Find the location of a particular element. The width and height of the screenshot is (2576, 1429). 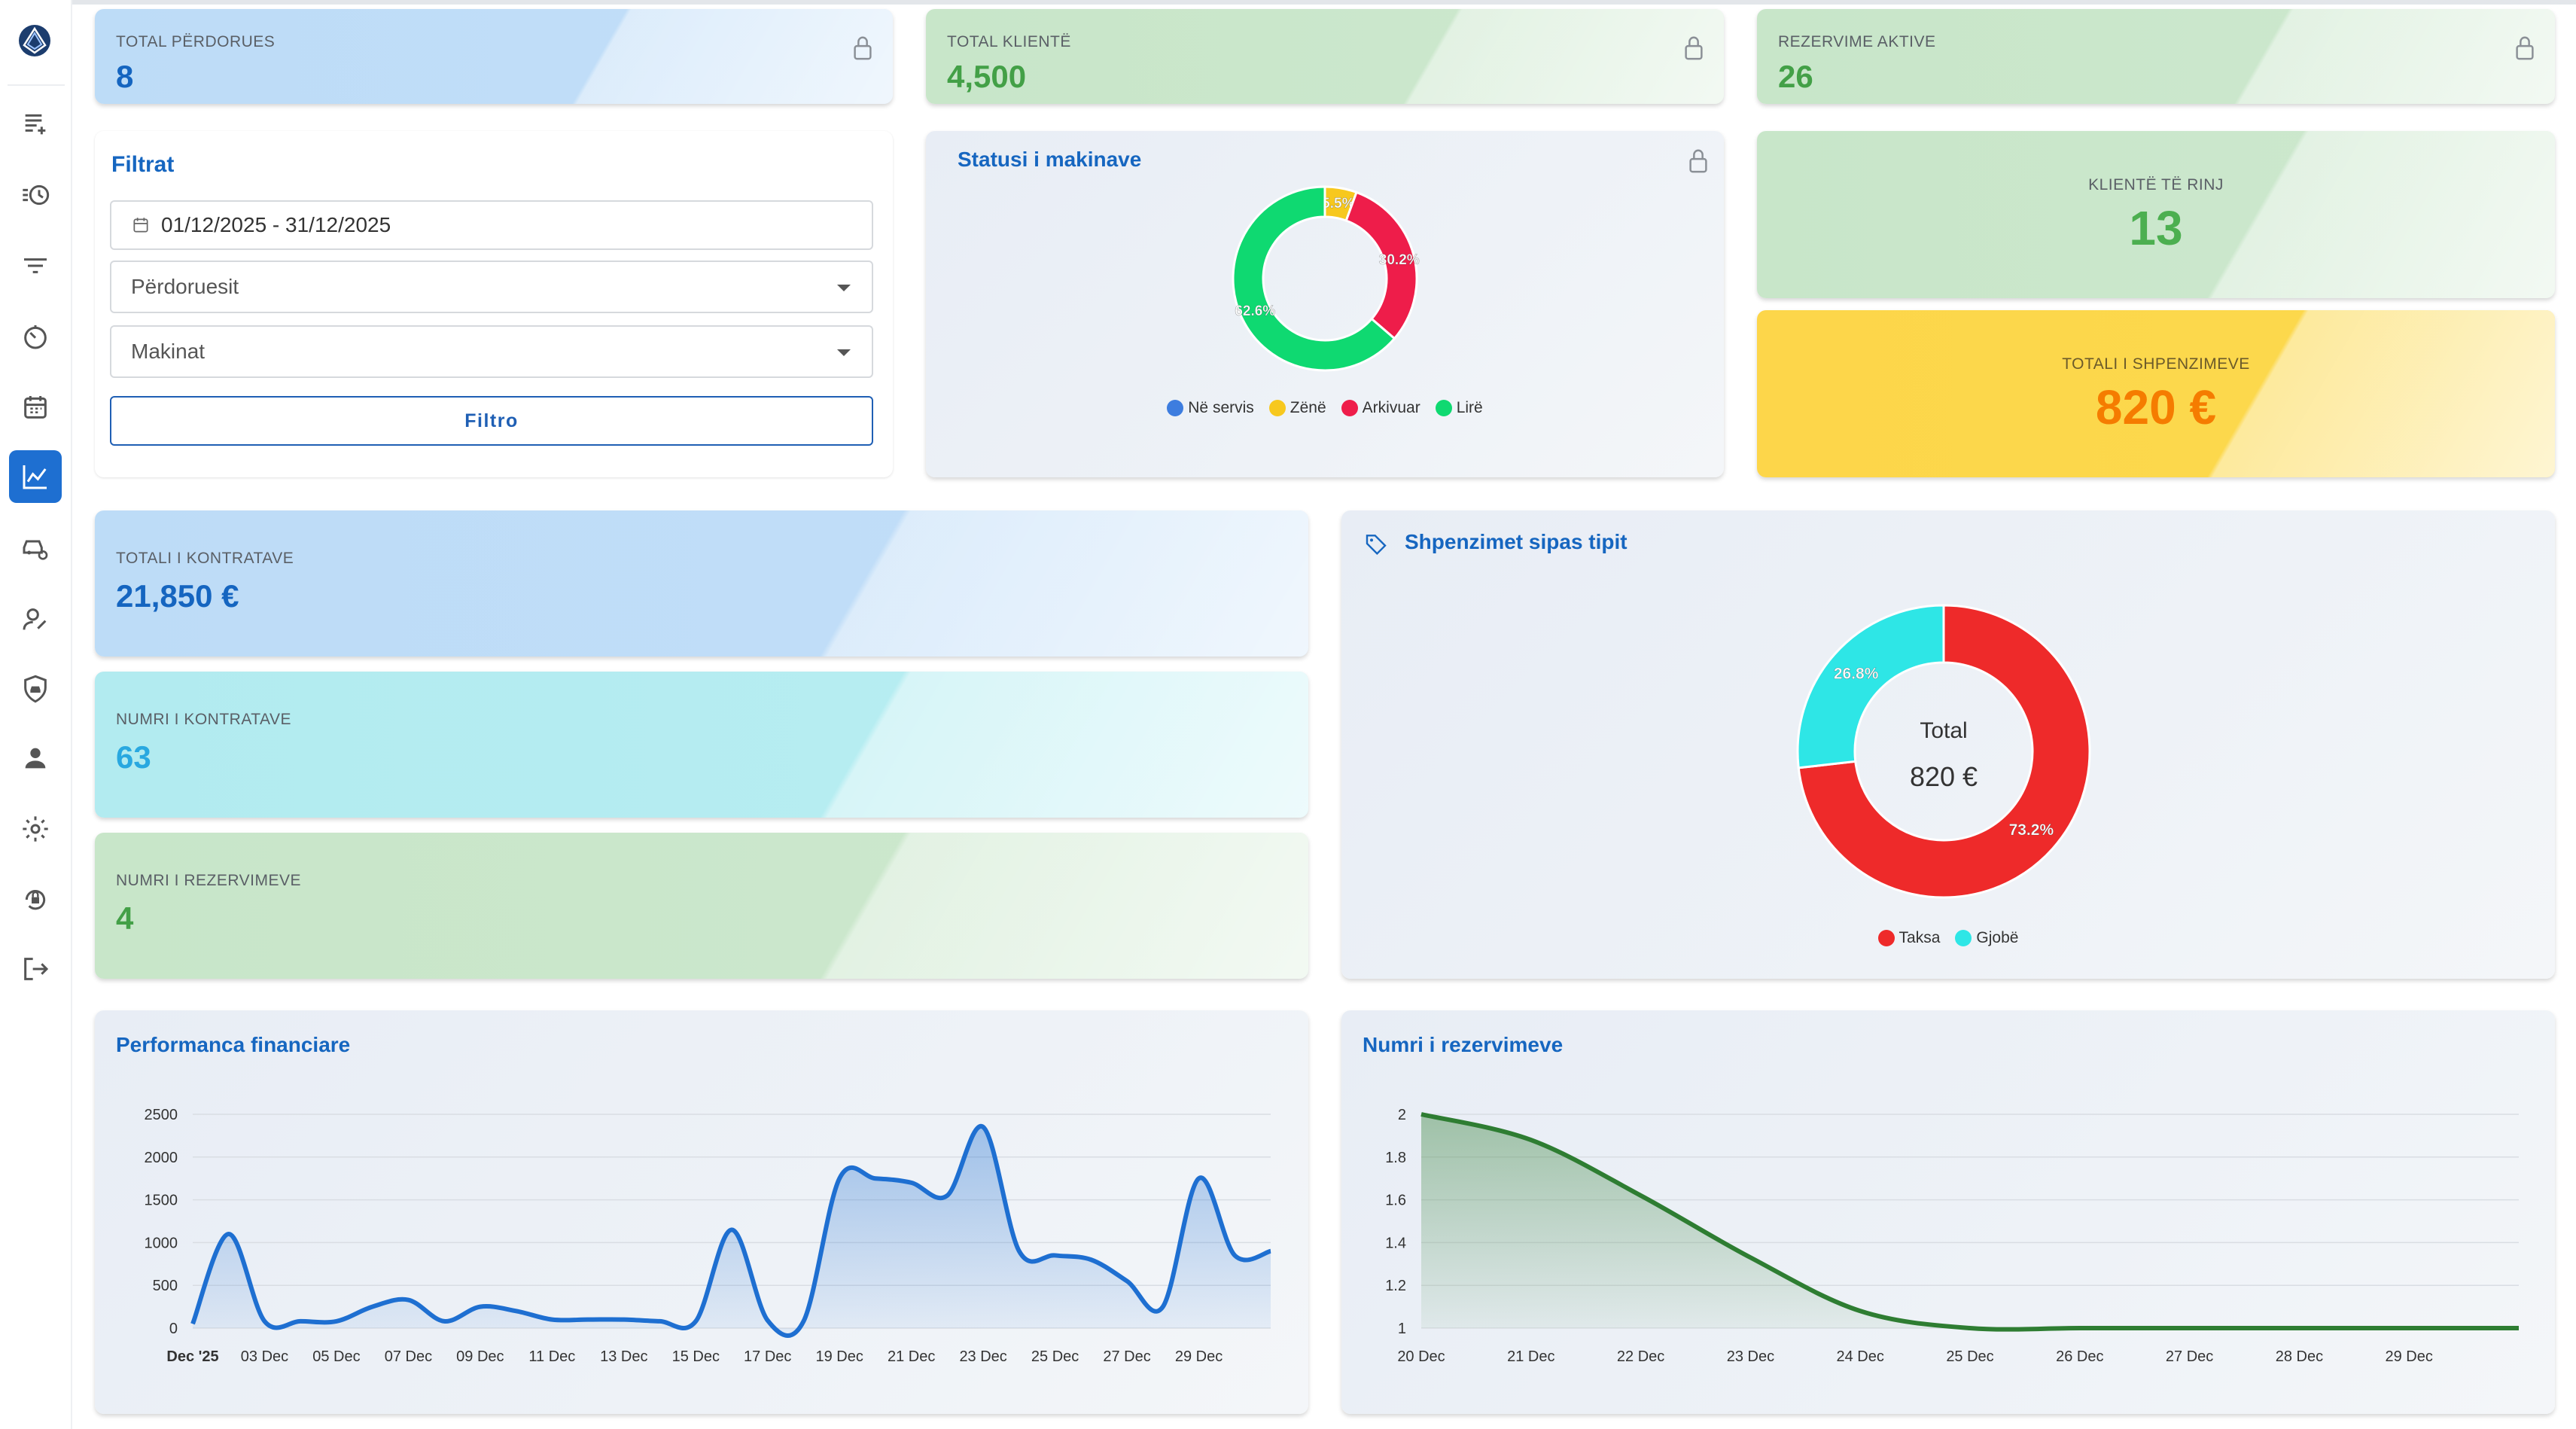

filter-button: Filtro is located at coordinates (492, 421).